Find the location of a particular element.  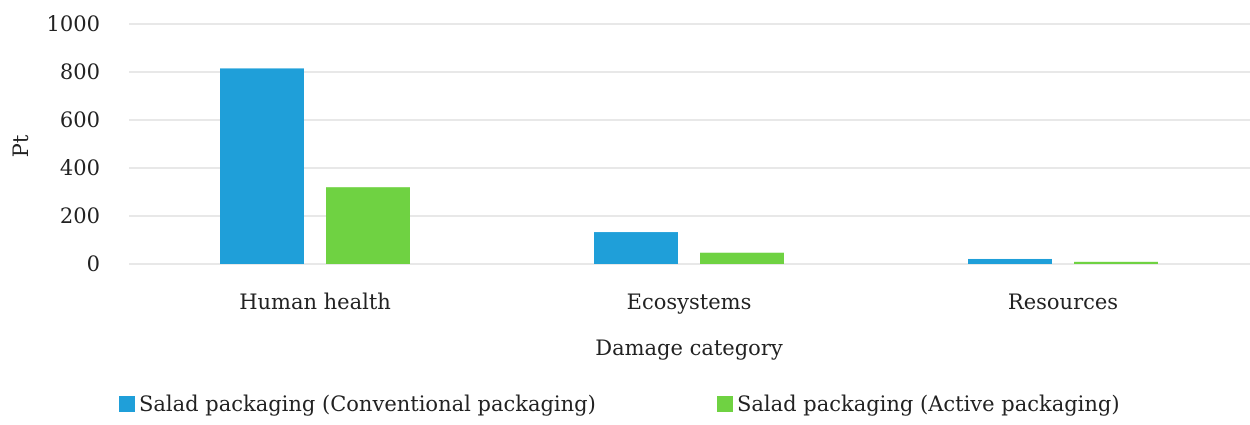

legend-label: Salad packaging (Conventional packaging) is located at coordinates (367, 404).